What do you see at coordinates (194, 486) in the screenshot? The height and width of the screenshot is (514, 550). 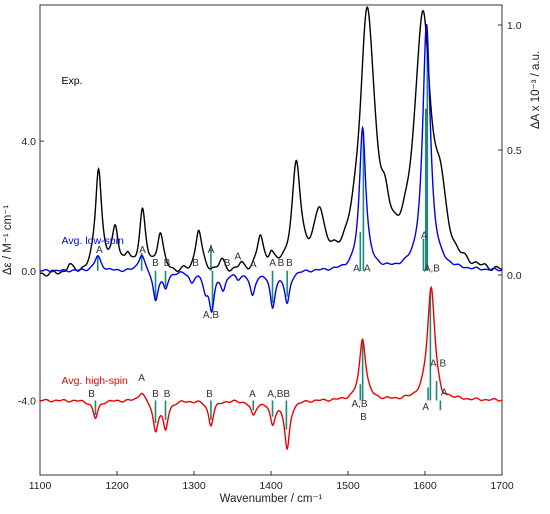 I see `x-tick-label: 1300` at bounding box center [194, 486].